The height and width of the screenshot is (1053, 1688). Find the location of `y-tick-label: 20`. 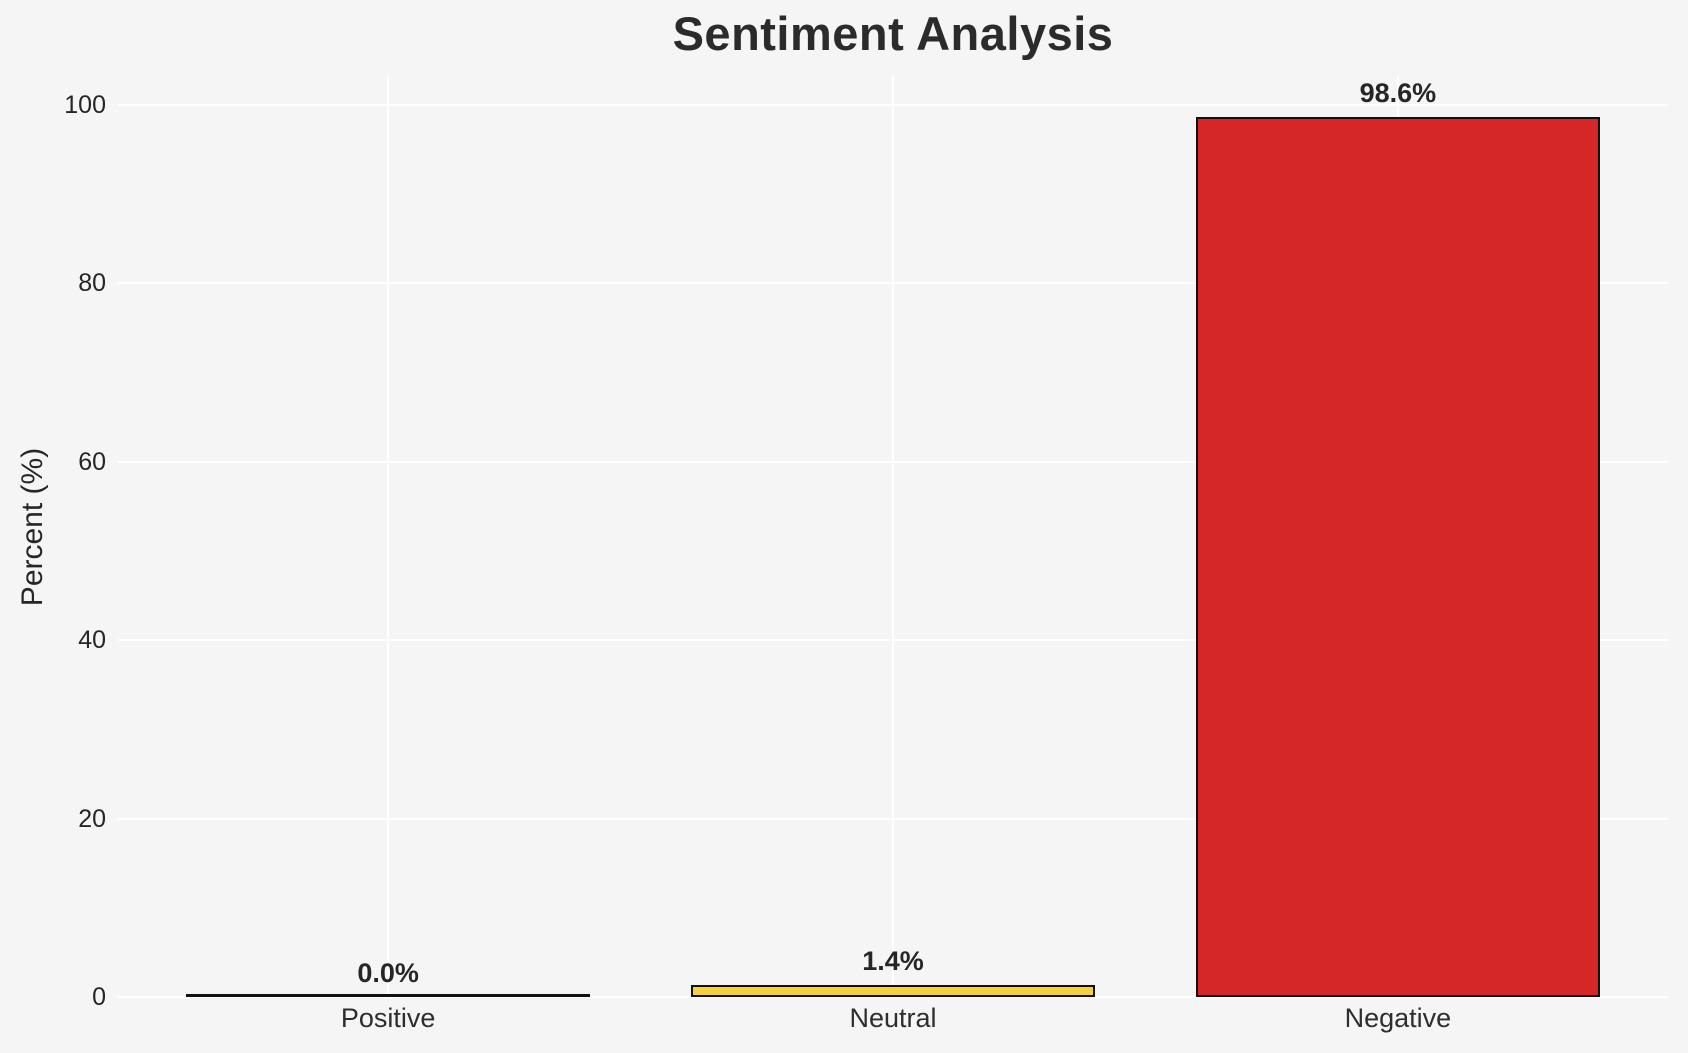

y-tick-label: 20 is located at coordinates (92, 818).